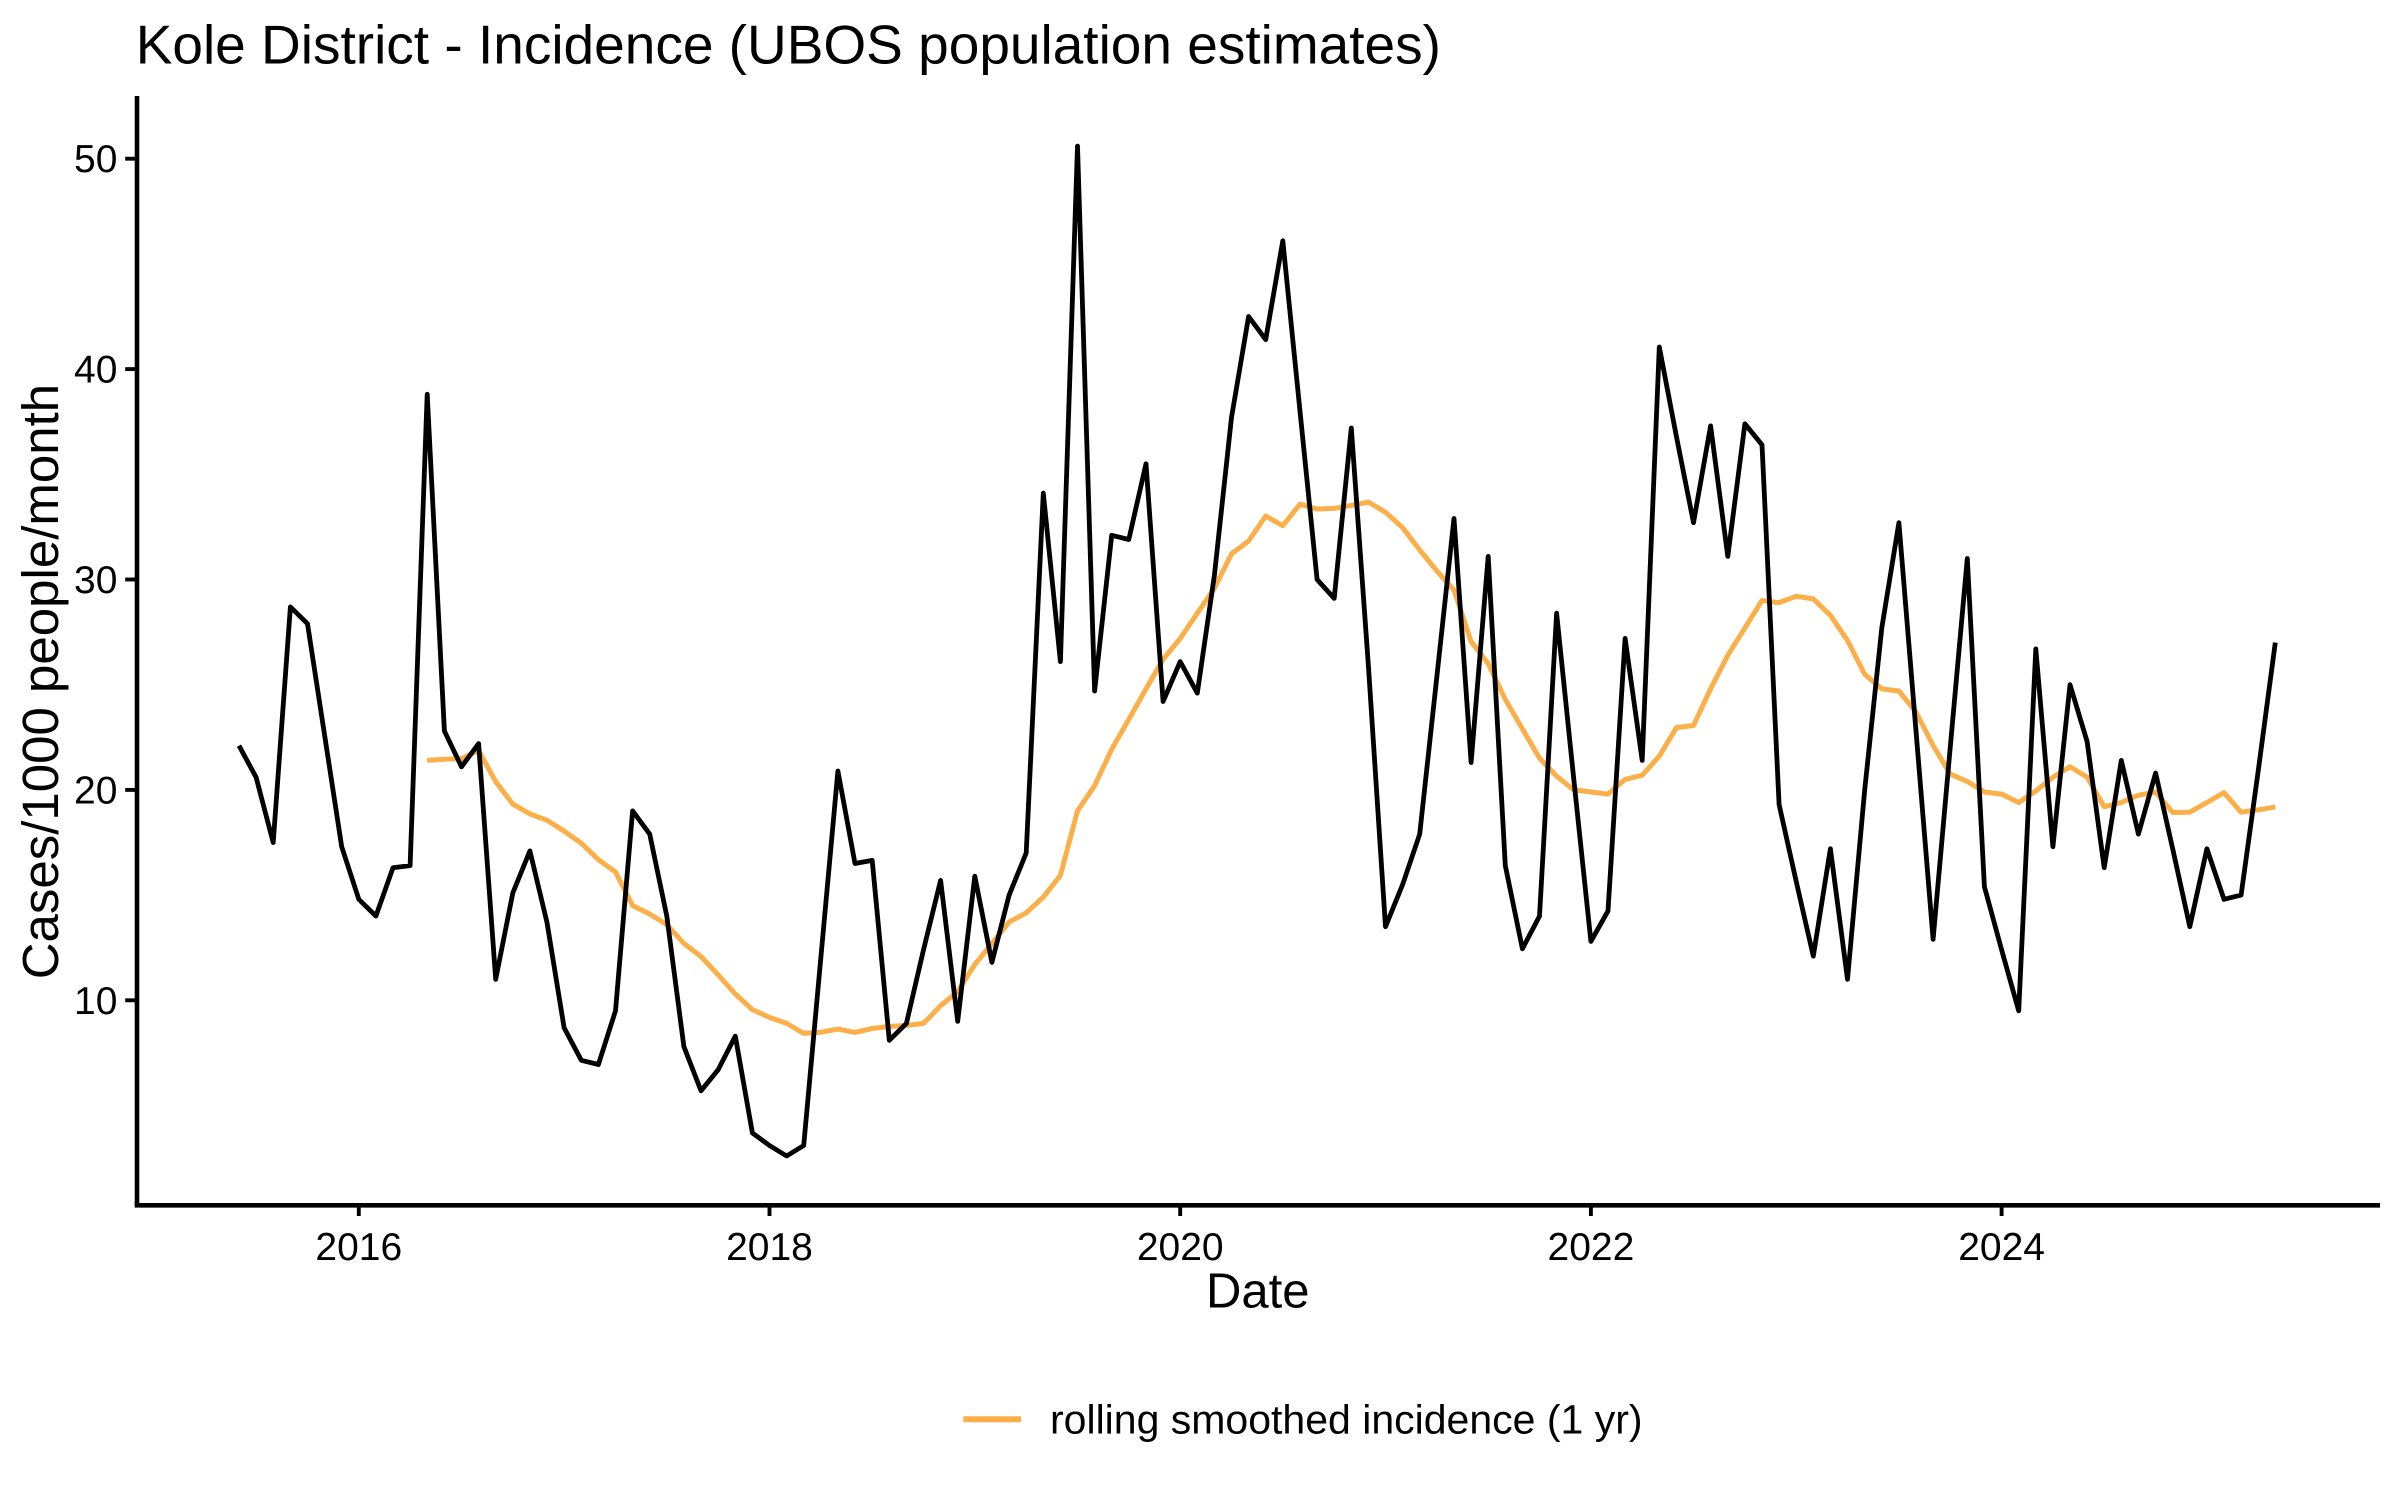  What do you see at coordinates (2001, 1247) in the screenshot?
I see `svg-text: 2024` at bounding box center [2001, 1247].